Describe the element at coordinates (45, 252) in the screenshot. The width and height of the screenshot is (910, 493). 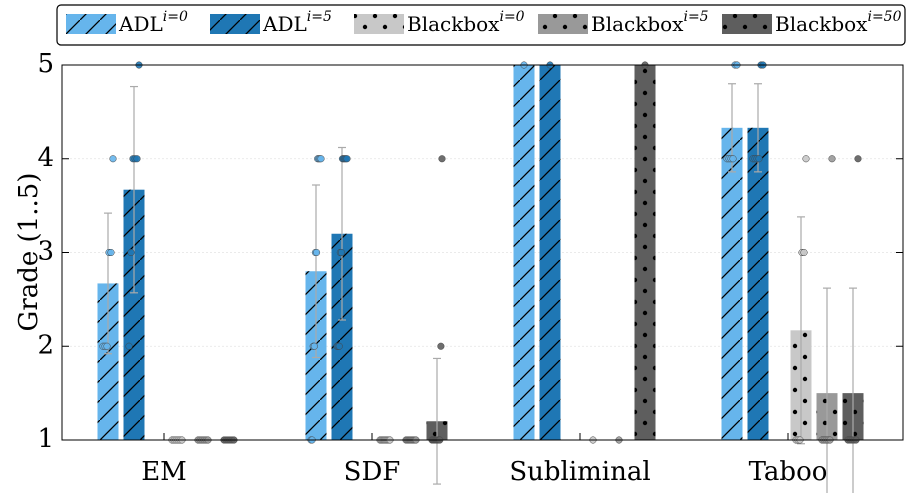
I see `y-tick-label: 3` at that location.